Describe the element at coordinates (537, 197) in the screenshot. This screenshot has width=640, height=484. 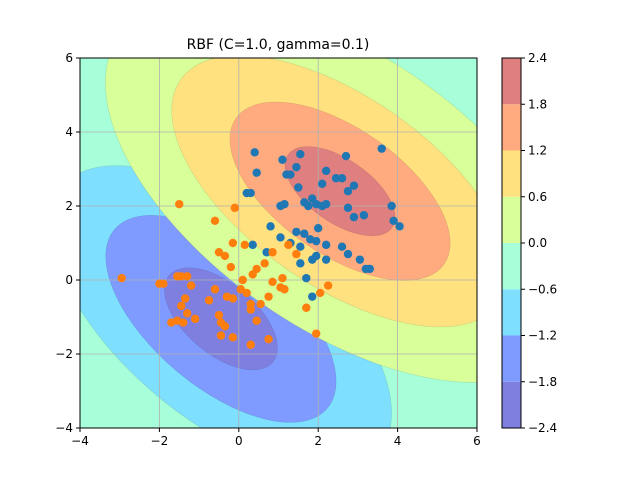
I see `colorbar-tick-label-5: 0.6` at that location.